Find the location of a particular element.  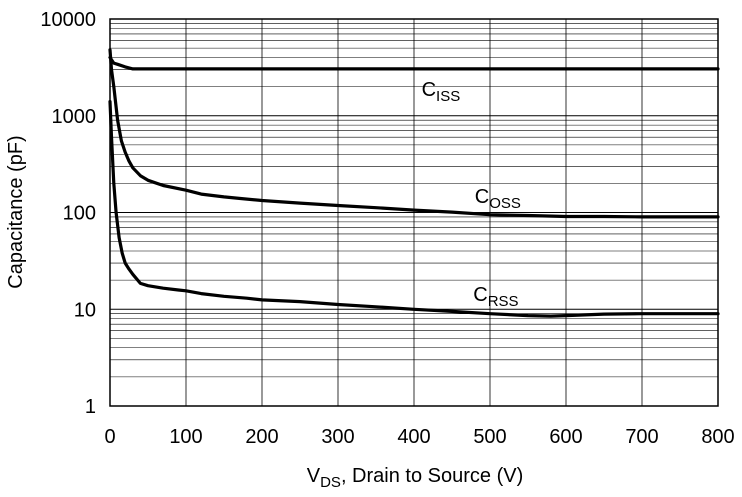

y-tick-label: 10000 is located at coordinates (68, 20).